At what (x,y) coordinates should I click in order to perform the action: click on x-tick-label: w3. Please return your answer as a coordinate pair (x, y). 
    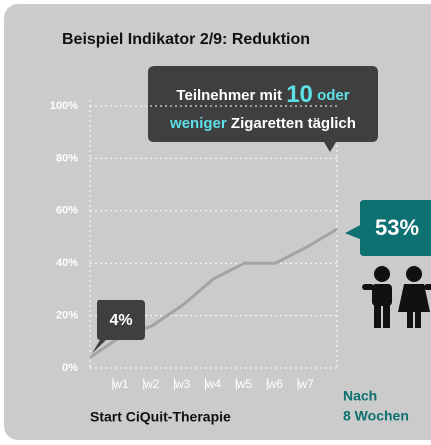
    Looking at the image, I should click on (182, 384).